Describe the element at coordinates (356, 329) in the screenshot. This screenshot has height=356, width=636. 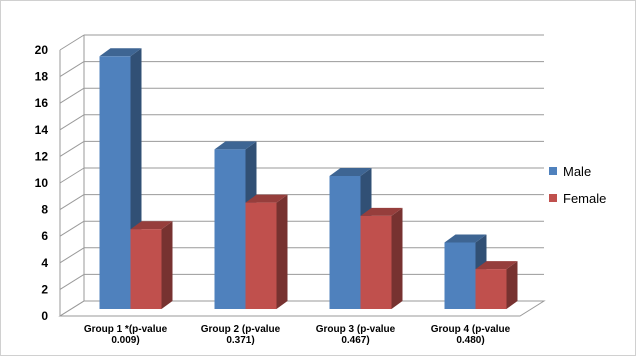
I see `x-tick-label: Group 3 (p-value` at that location.